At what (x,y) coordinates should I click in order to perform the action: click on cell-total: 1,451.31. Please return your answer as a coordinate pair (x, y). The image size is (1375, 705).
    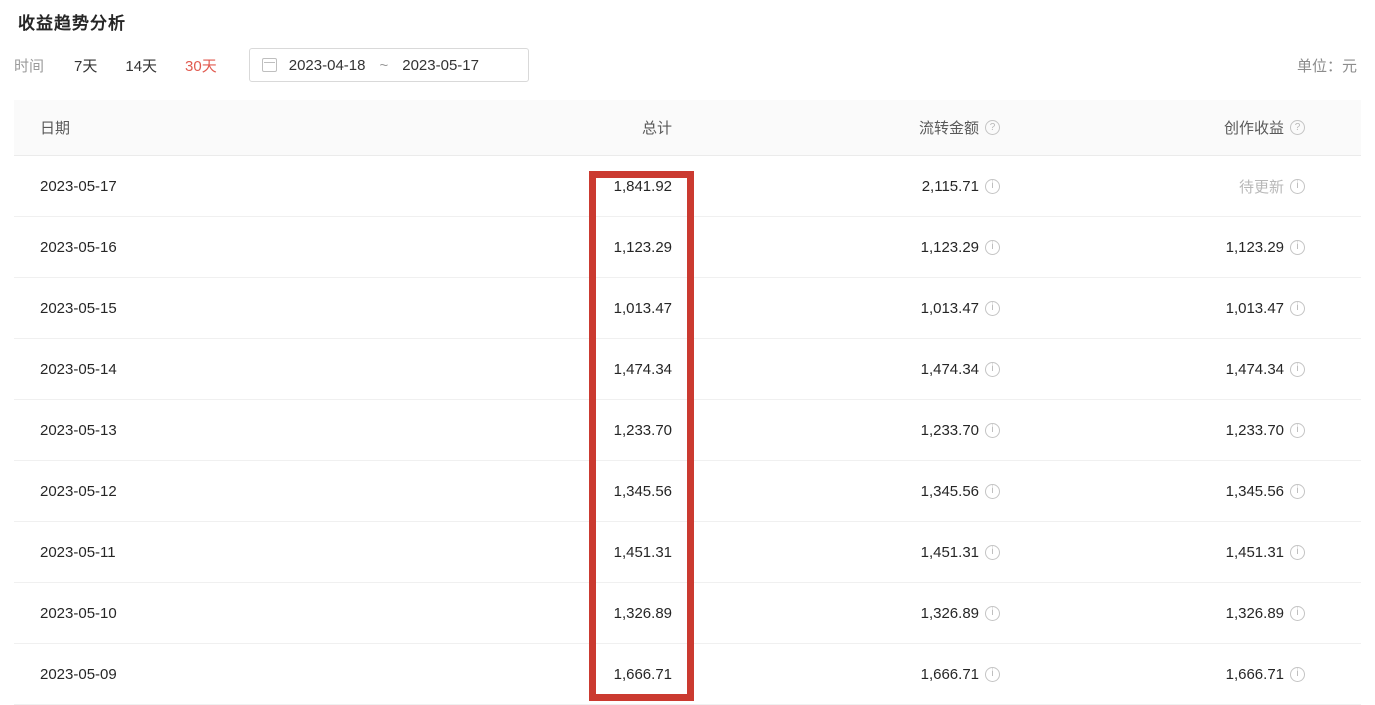
    Looking at the image, I should click on (642, 552).